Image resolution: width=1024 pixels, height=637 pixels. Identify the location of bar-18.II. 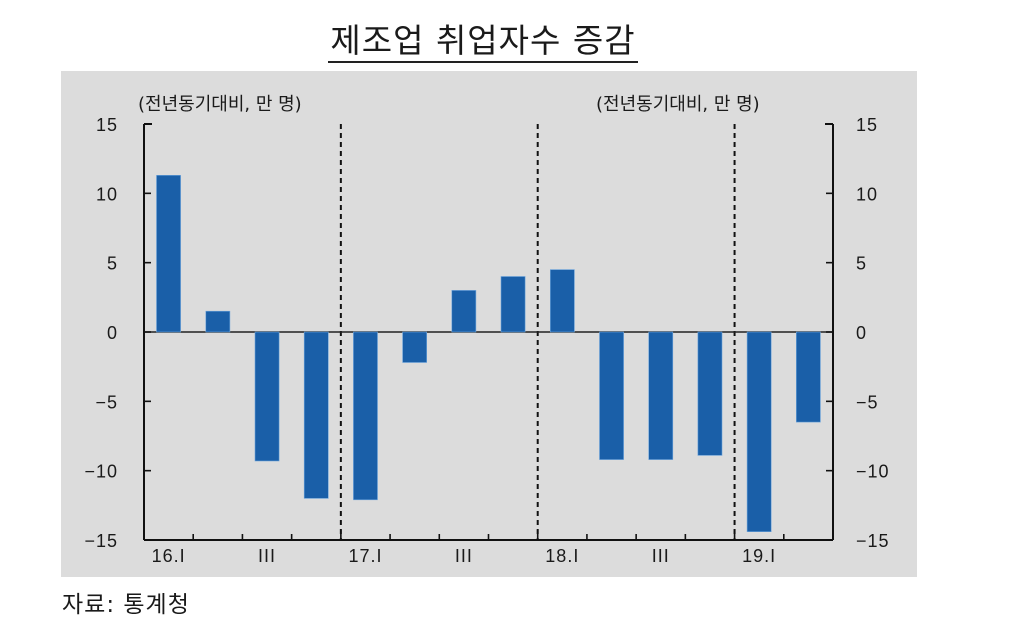
(611, 395).